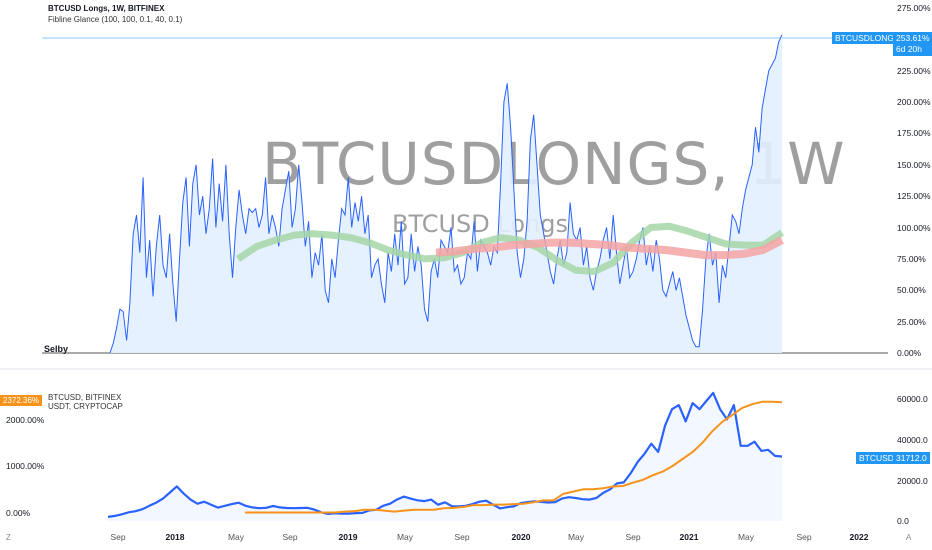  What do you see at coordinates (914, 196) in the screenshot?
I see `y-tick-label: 125.00%` at bounding box center [914, 196].